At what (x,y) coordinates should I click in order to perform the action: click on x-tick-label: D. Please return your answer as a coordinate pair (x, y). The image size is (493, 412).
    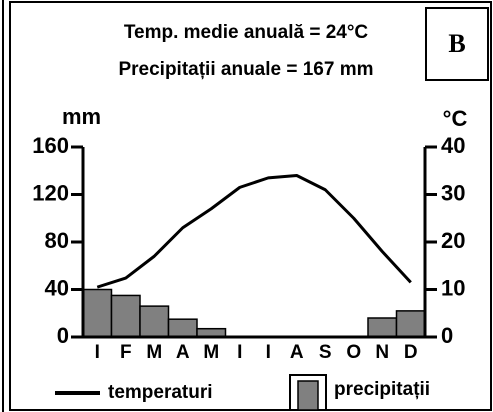
    Looking at the image, I should click on (411, 352).